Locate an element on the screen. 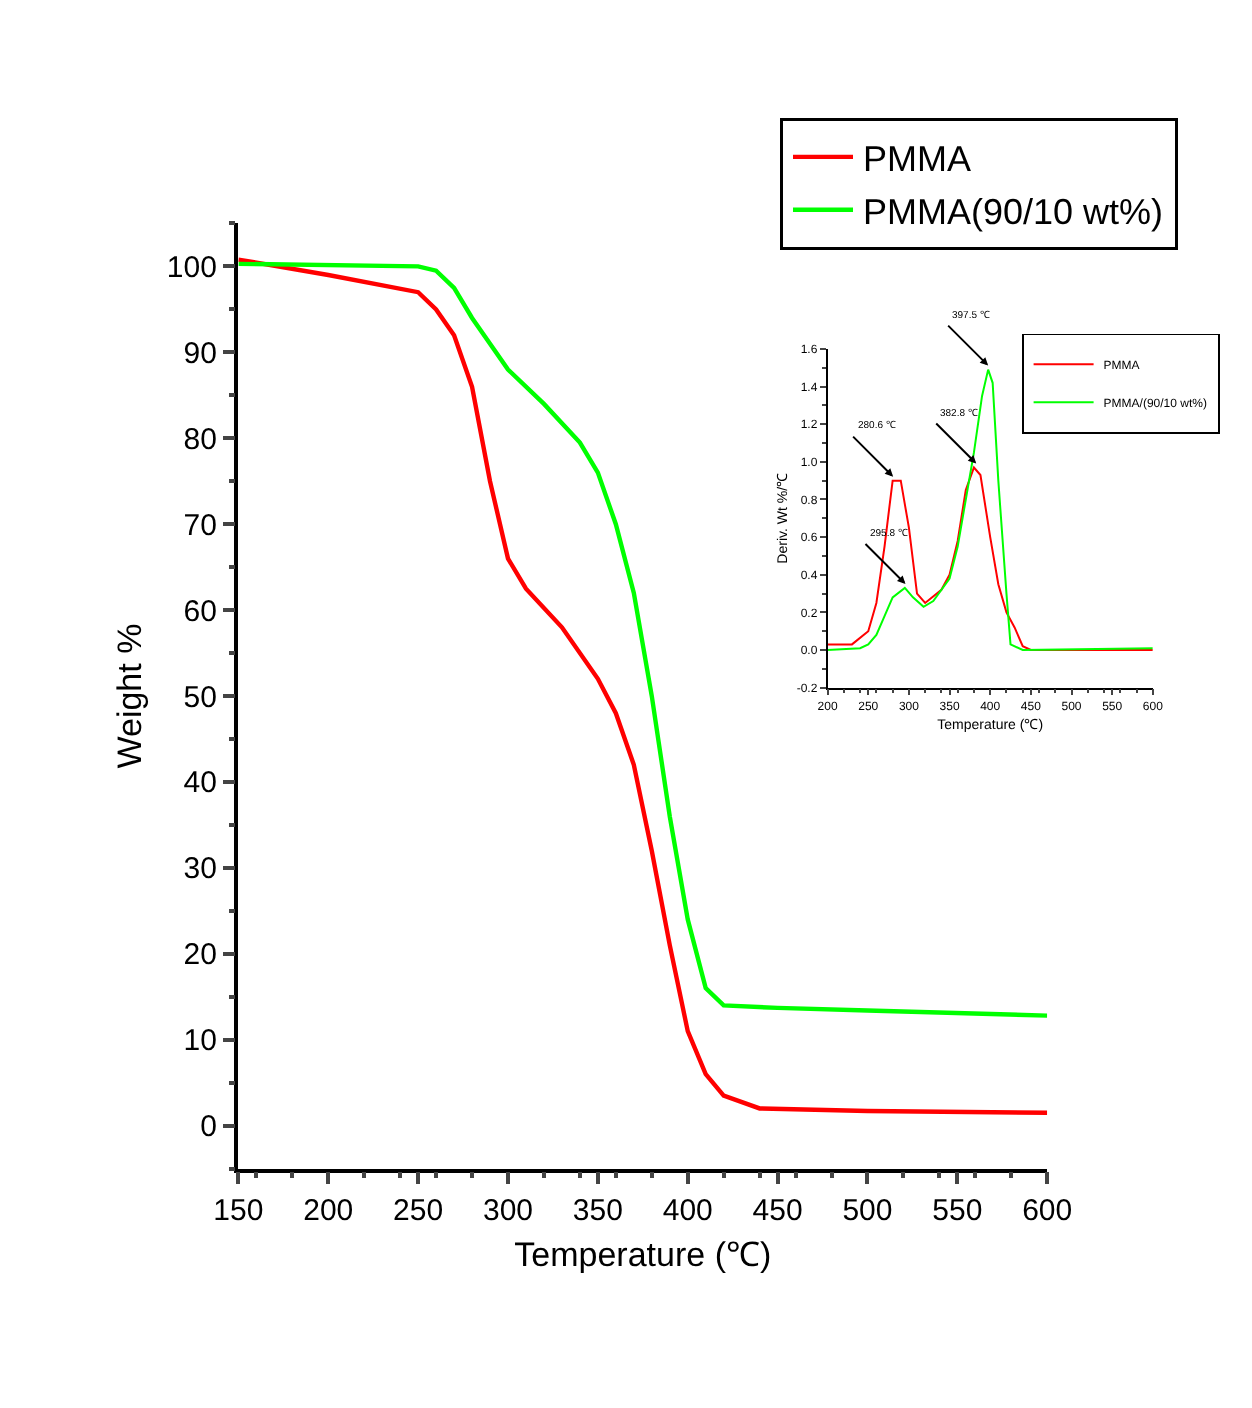 Image resolution: width=1252 pixels, height=1408 pixels. x-tick-label: 250 is located at coordinates (418, 1211).